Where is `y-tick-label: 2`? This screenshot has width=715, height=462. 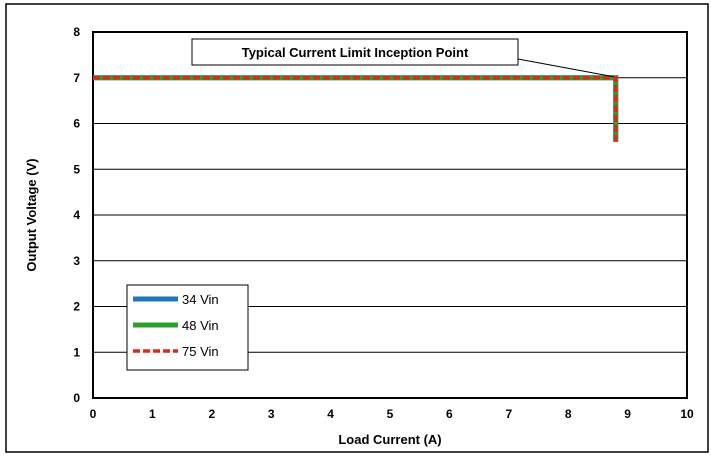 y-tick-label: 2 is located at coordinates (76, 307).